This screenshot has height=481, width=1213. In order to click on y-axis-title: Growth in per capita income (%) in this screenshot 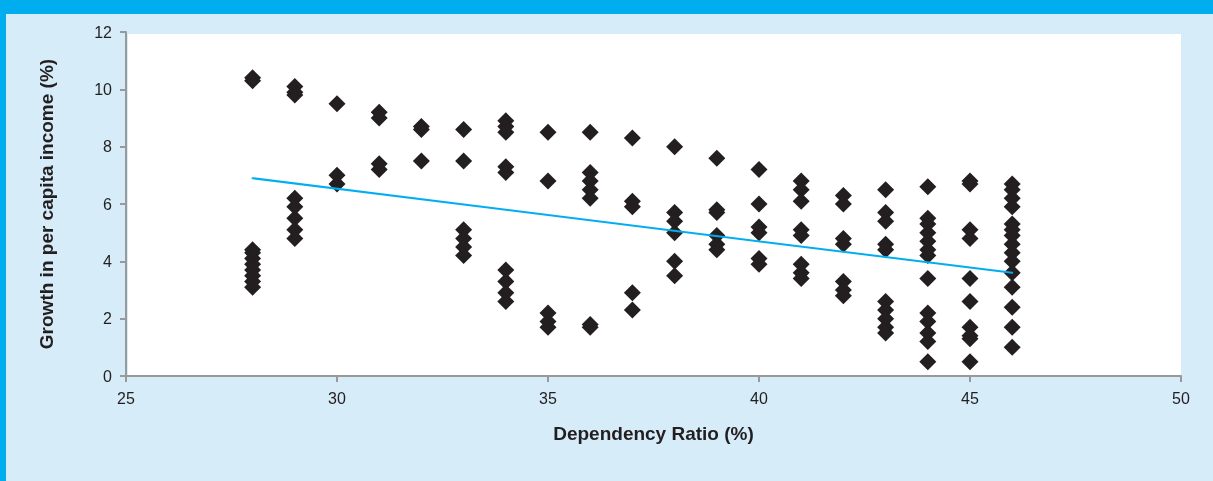, I will do `click(46, 204)`.